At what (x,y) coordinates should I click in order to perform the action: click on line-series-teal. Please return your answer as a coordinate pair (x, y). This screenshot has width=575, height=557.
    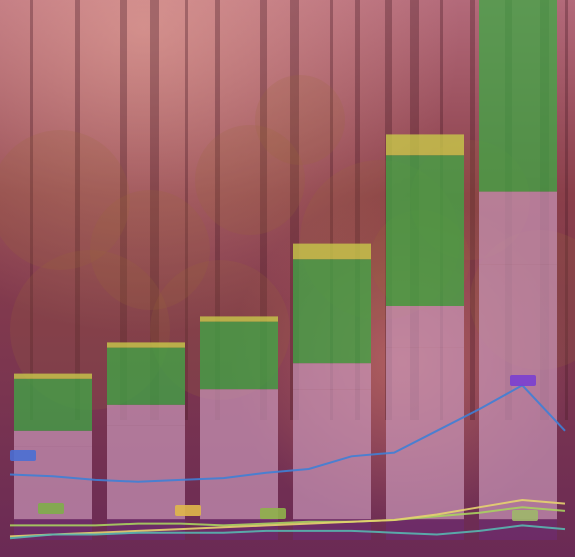
    Looking at the image, I should click on (287, 532).